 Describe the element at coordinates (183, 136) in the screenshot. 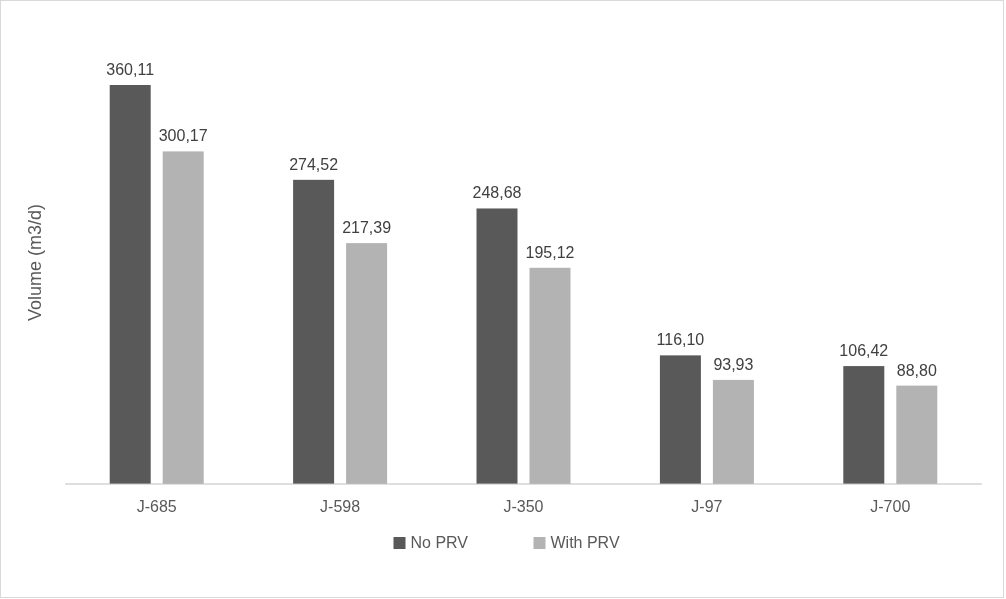

I see `data-label: 300,17` at that location.